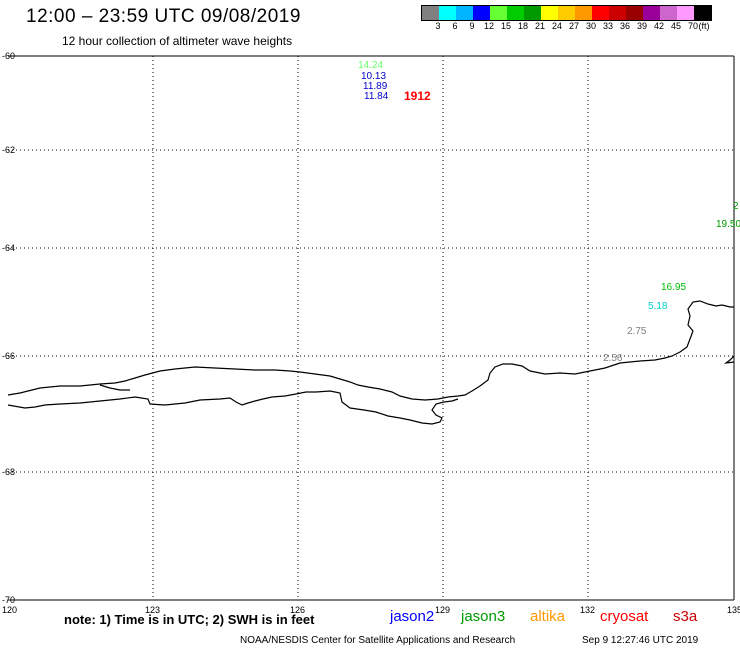  What do you see at coordinates (659, 26) in the screenshot?
I see `legend-label: 42` at bounding box center [659, 26].